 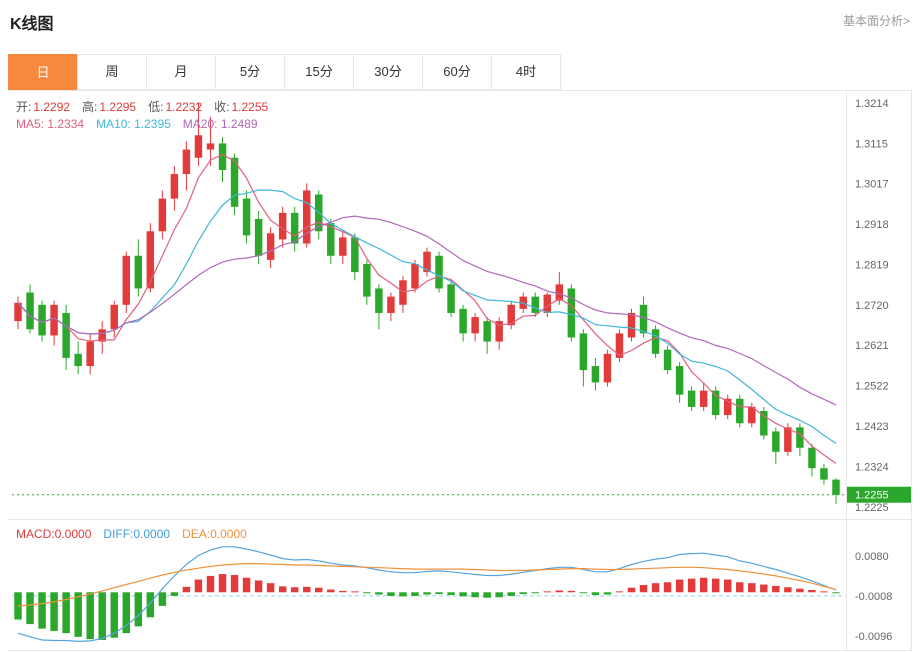 What do you see at coordinates (872, 225) in the screenshot?
I see `svg-text: 1.2918` at bounding box center [872, 225].